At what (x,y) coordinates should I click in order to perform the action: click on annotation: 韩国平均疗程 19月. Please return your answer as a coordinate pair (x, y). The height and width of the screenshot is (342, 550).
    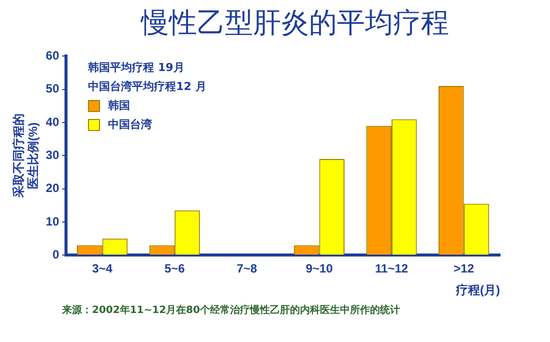
    Looking at the image, I should click on (137, 68).